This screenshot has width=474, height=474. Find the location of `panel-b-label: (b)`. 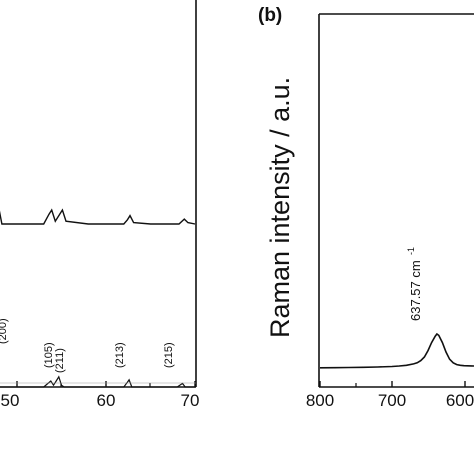

panel-b-label: (b) is located at coordinates (270, 15).